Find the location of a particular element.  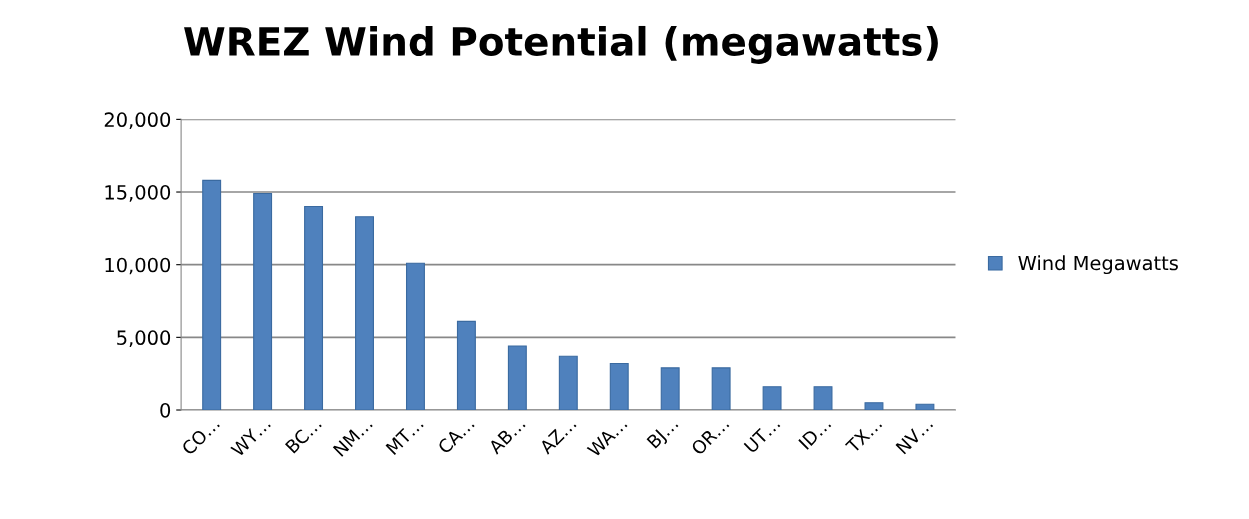

y-tick-label: 0 is located at coordinates (165, 410).